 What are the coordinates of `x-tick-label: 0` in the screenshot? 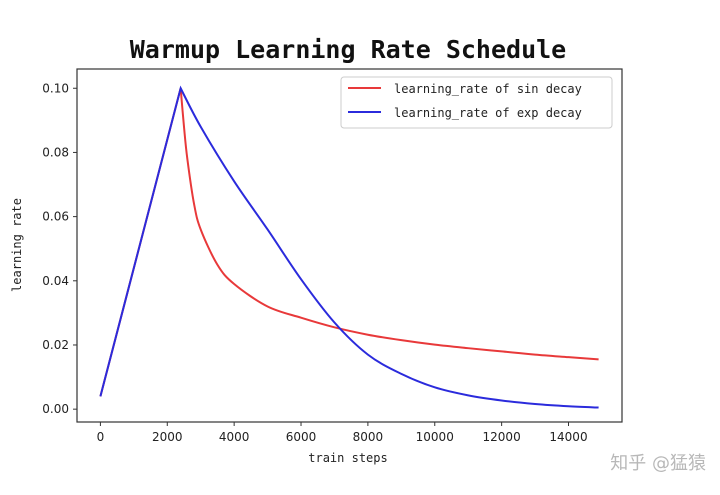 It's located at (101, 437).